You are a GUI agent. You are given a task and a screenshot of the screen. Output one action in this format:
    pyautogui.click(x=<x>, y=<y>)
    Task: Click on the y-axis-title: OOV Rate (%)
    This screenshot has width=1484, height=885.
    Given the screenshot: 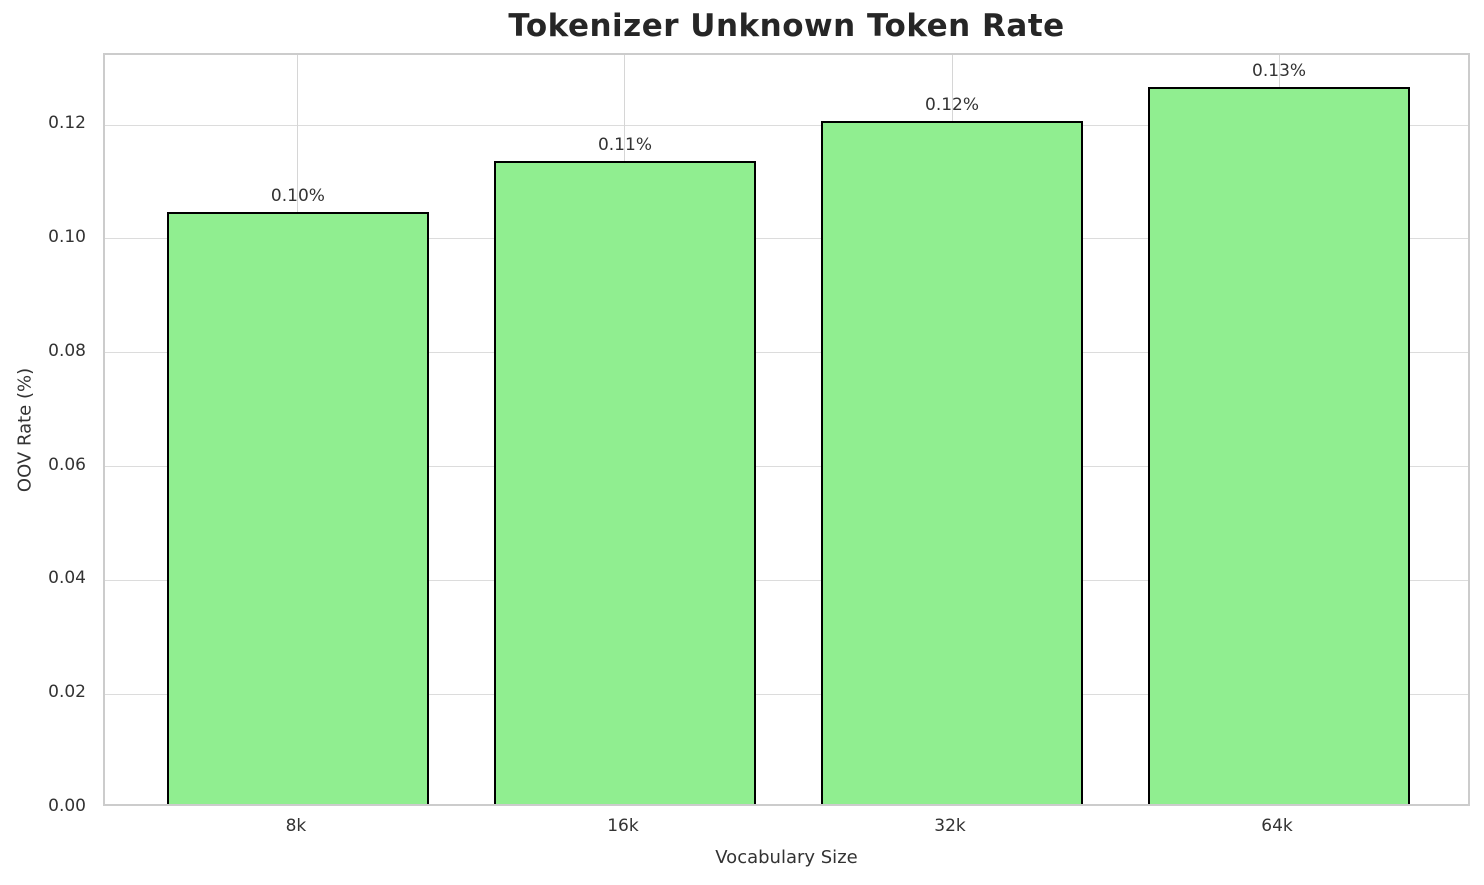 What is the action you would take?
    pyautogui.click(x=25, y=430)
    